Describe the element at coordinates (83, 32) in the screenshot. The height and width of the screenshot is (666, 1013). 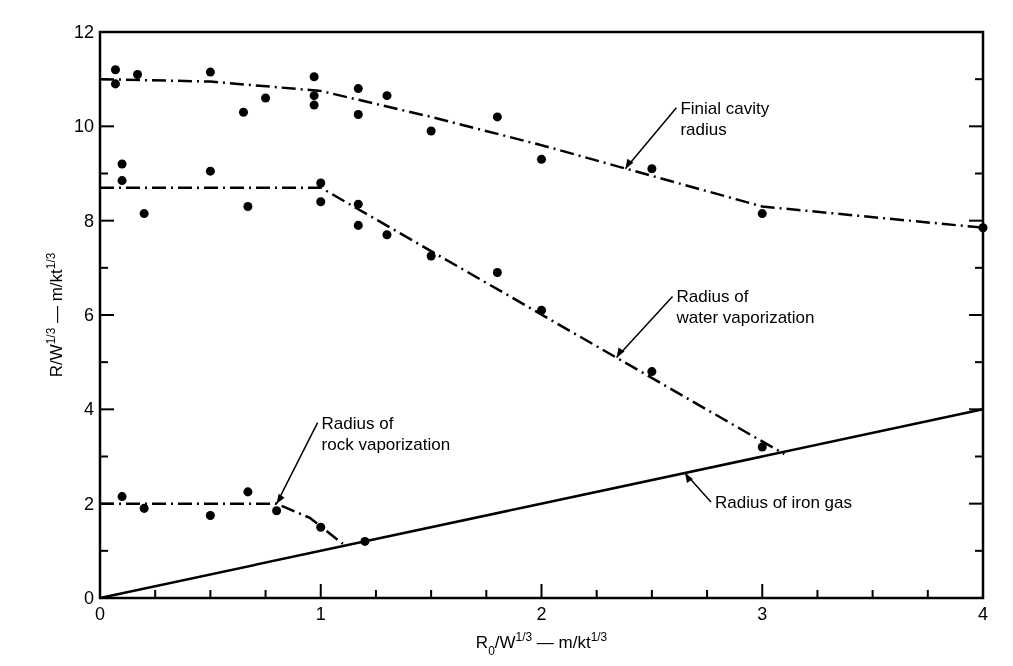
I see `y-tick-label: 12` at that location.